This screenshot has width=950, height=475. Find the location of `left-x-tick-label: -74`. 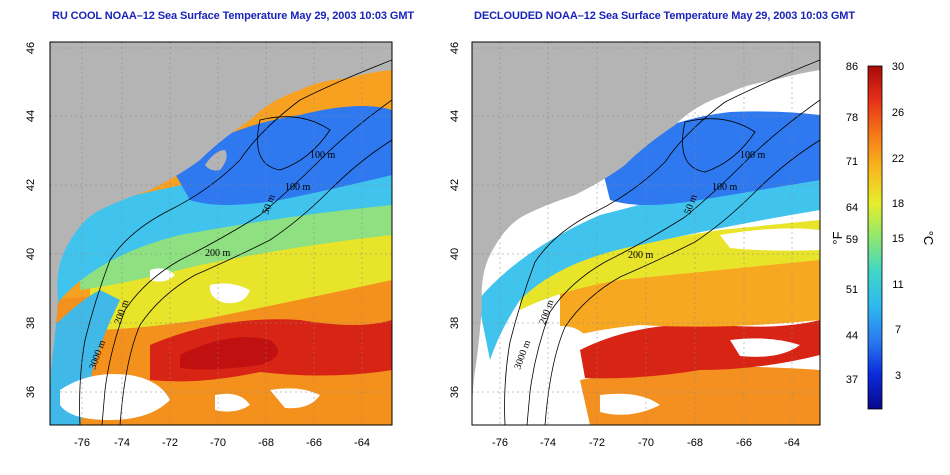

left-x-tick-label: -74 is located at coordinates (122, 443).